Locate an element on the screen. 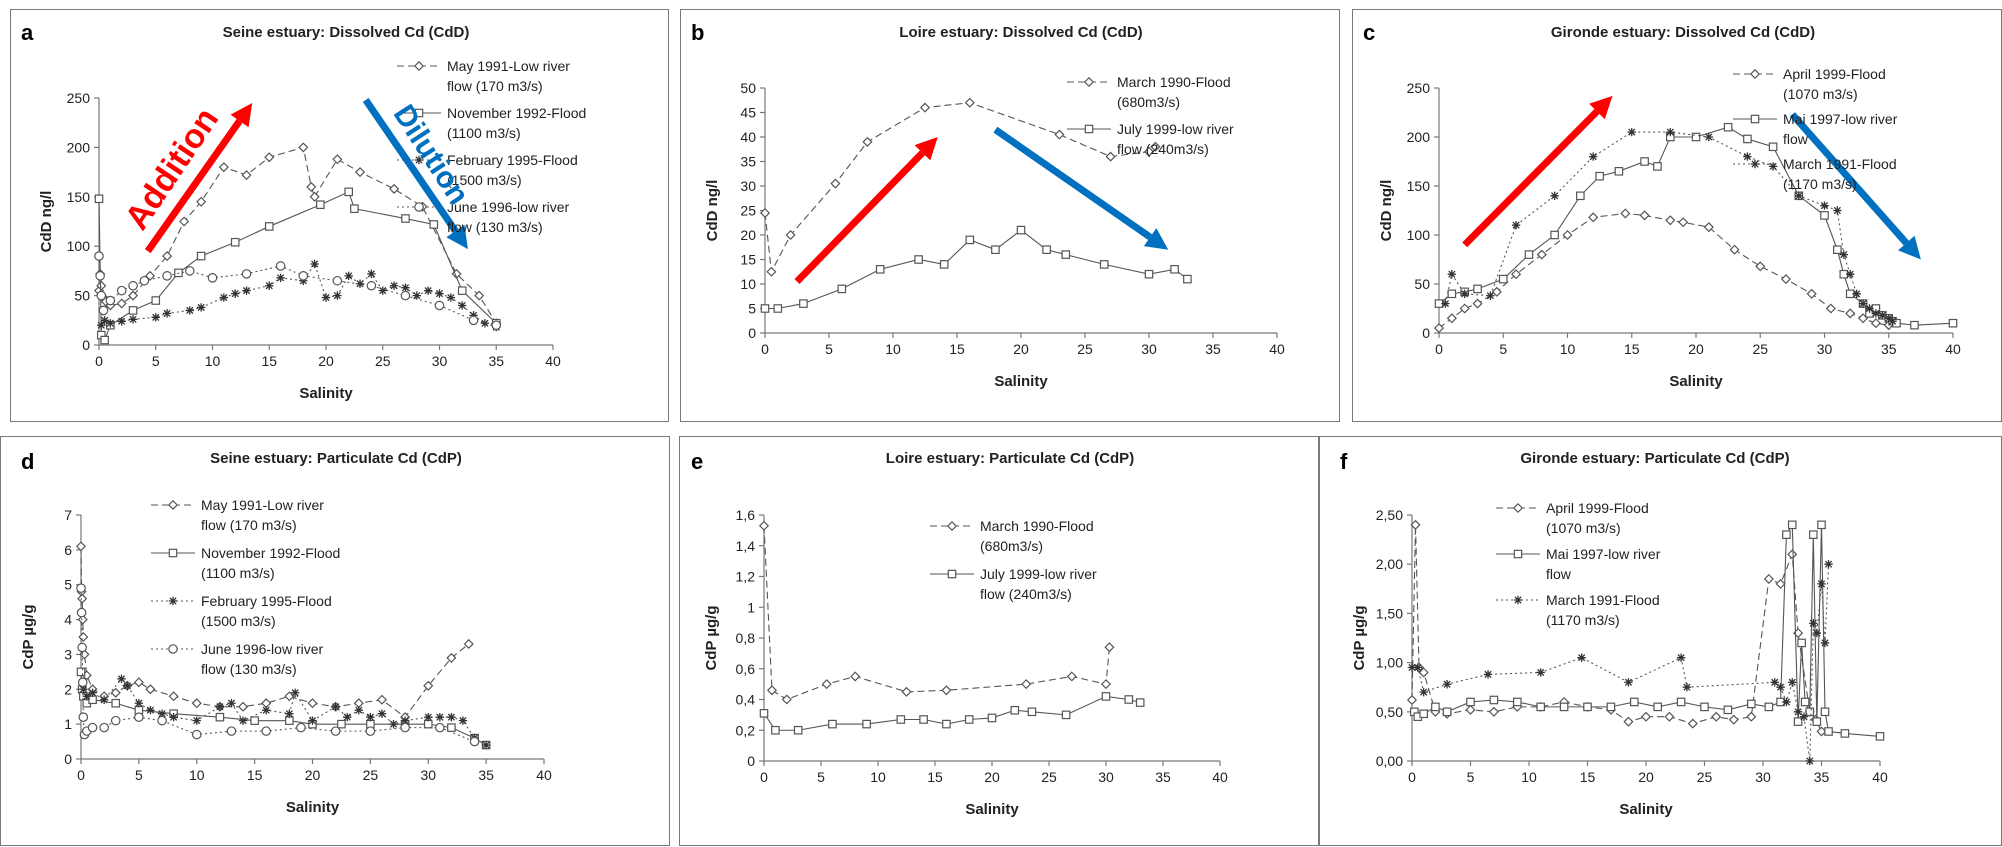  x-tick-label: 5 is located at coordinates (156, 361).